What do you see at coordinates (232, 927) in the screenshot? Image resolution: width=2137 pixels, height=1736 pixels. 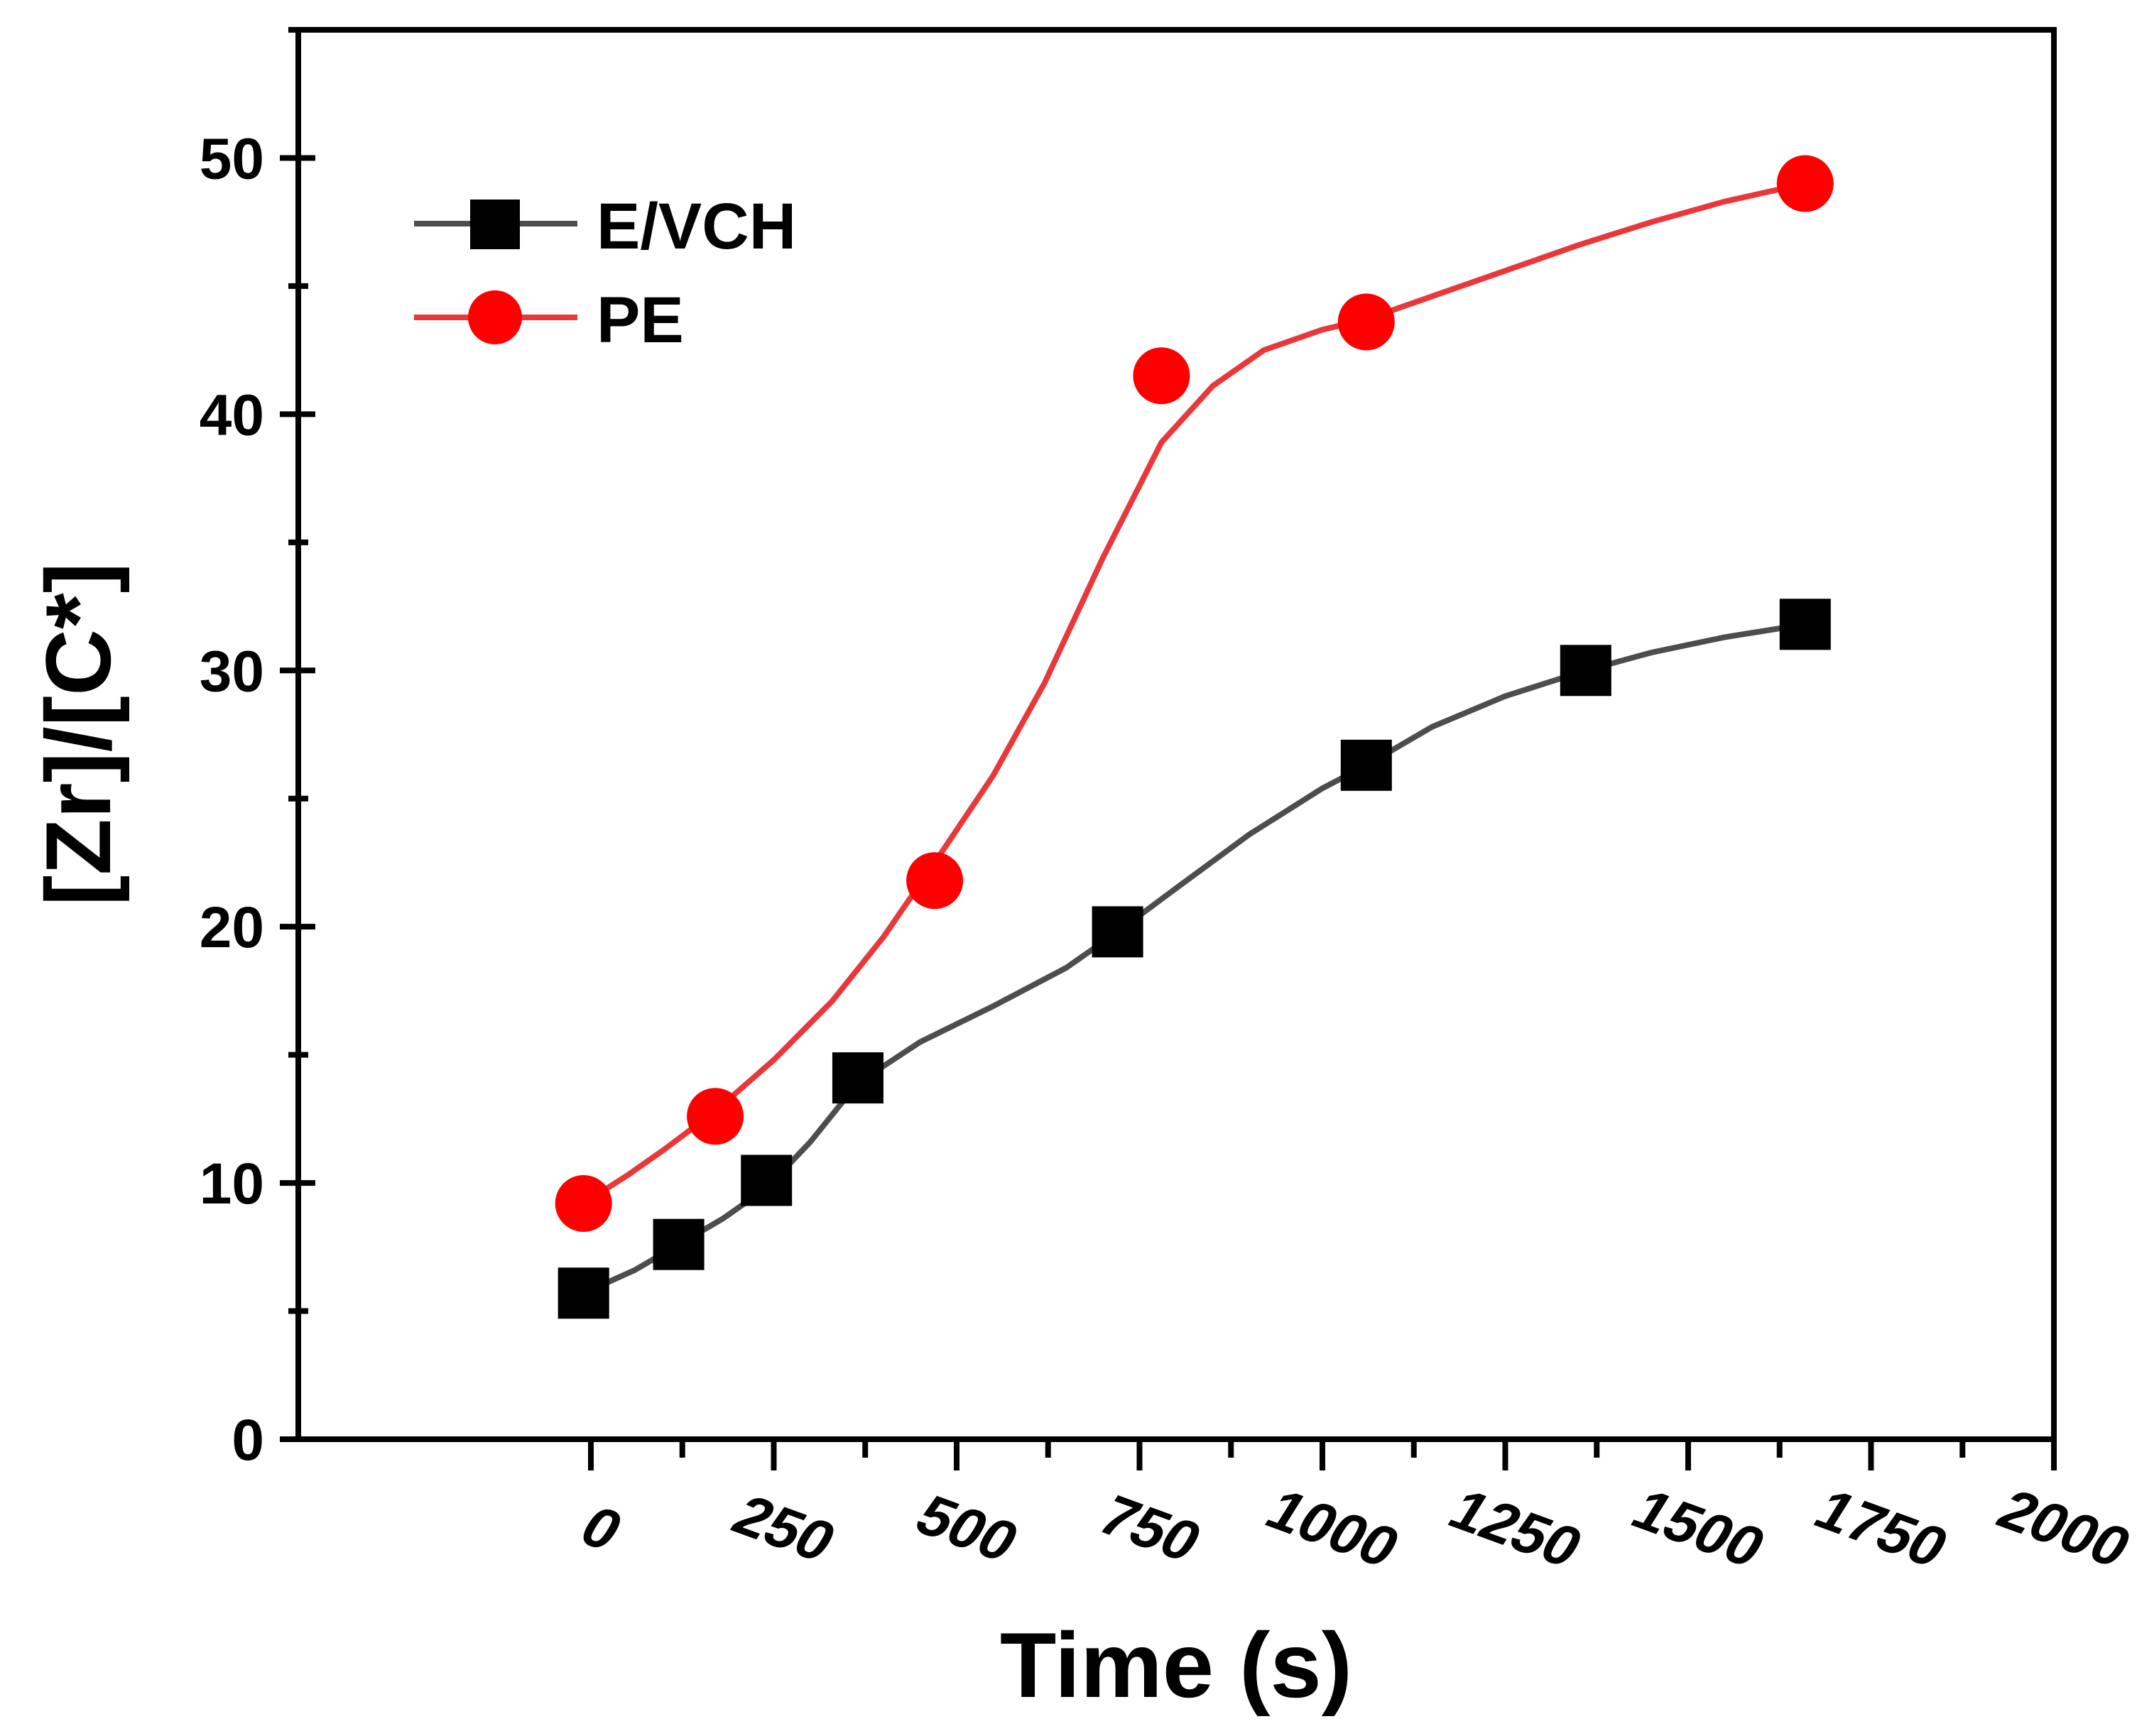 I see `y-tick-label: 20` at bounding box center [232, 927].